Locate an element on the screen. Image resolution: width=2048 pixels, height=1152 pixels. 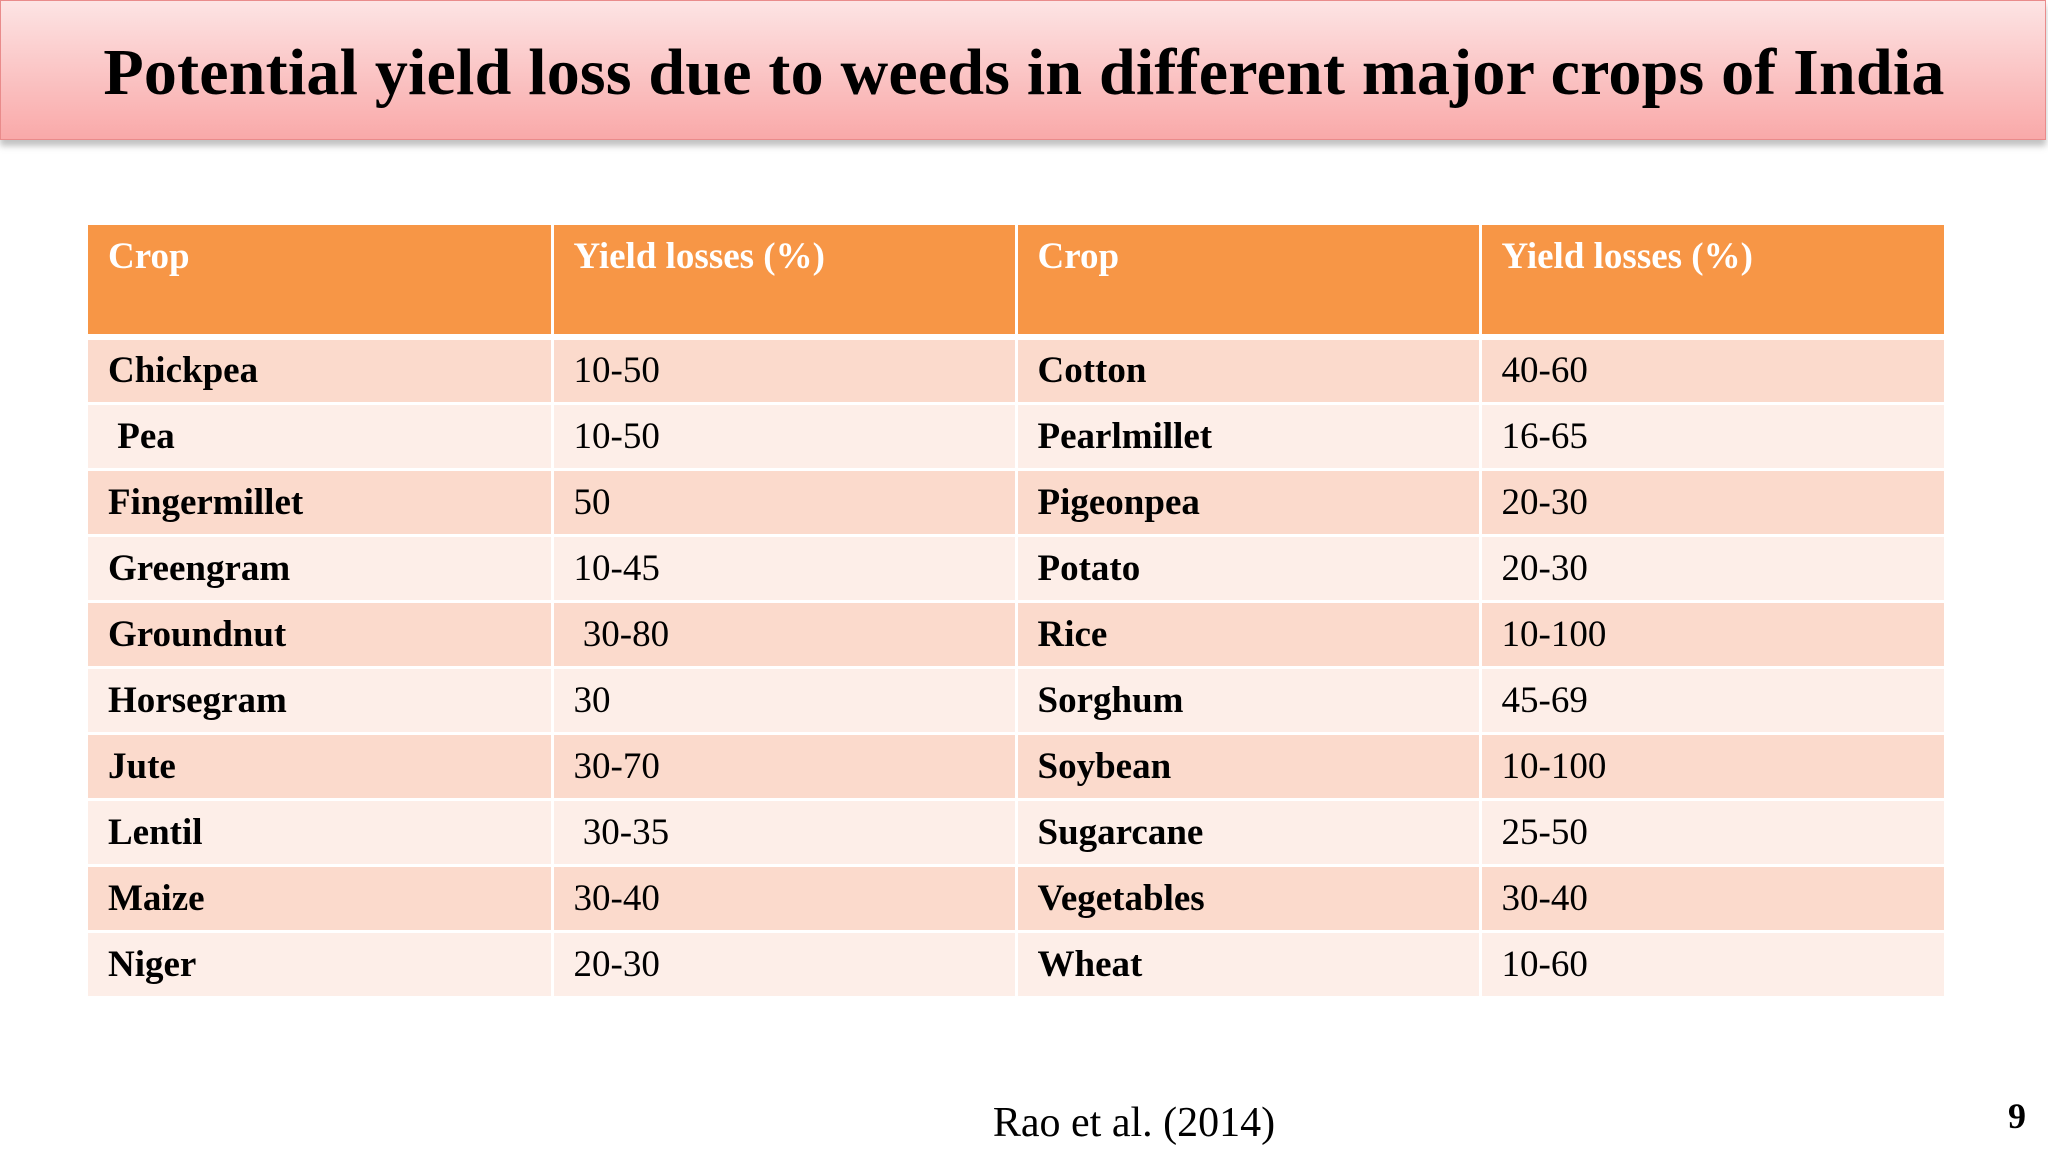
table-row: Pea 10-50 Pearlmillet 16-65 is located at coordinates (1016, 437).